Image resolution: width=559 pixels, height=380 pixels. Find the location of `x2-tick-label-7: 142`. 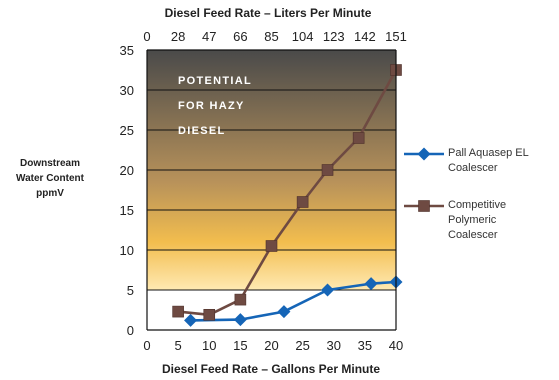

x2-tick-label-7: 142 is located at coordinates (365, 36).